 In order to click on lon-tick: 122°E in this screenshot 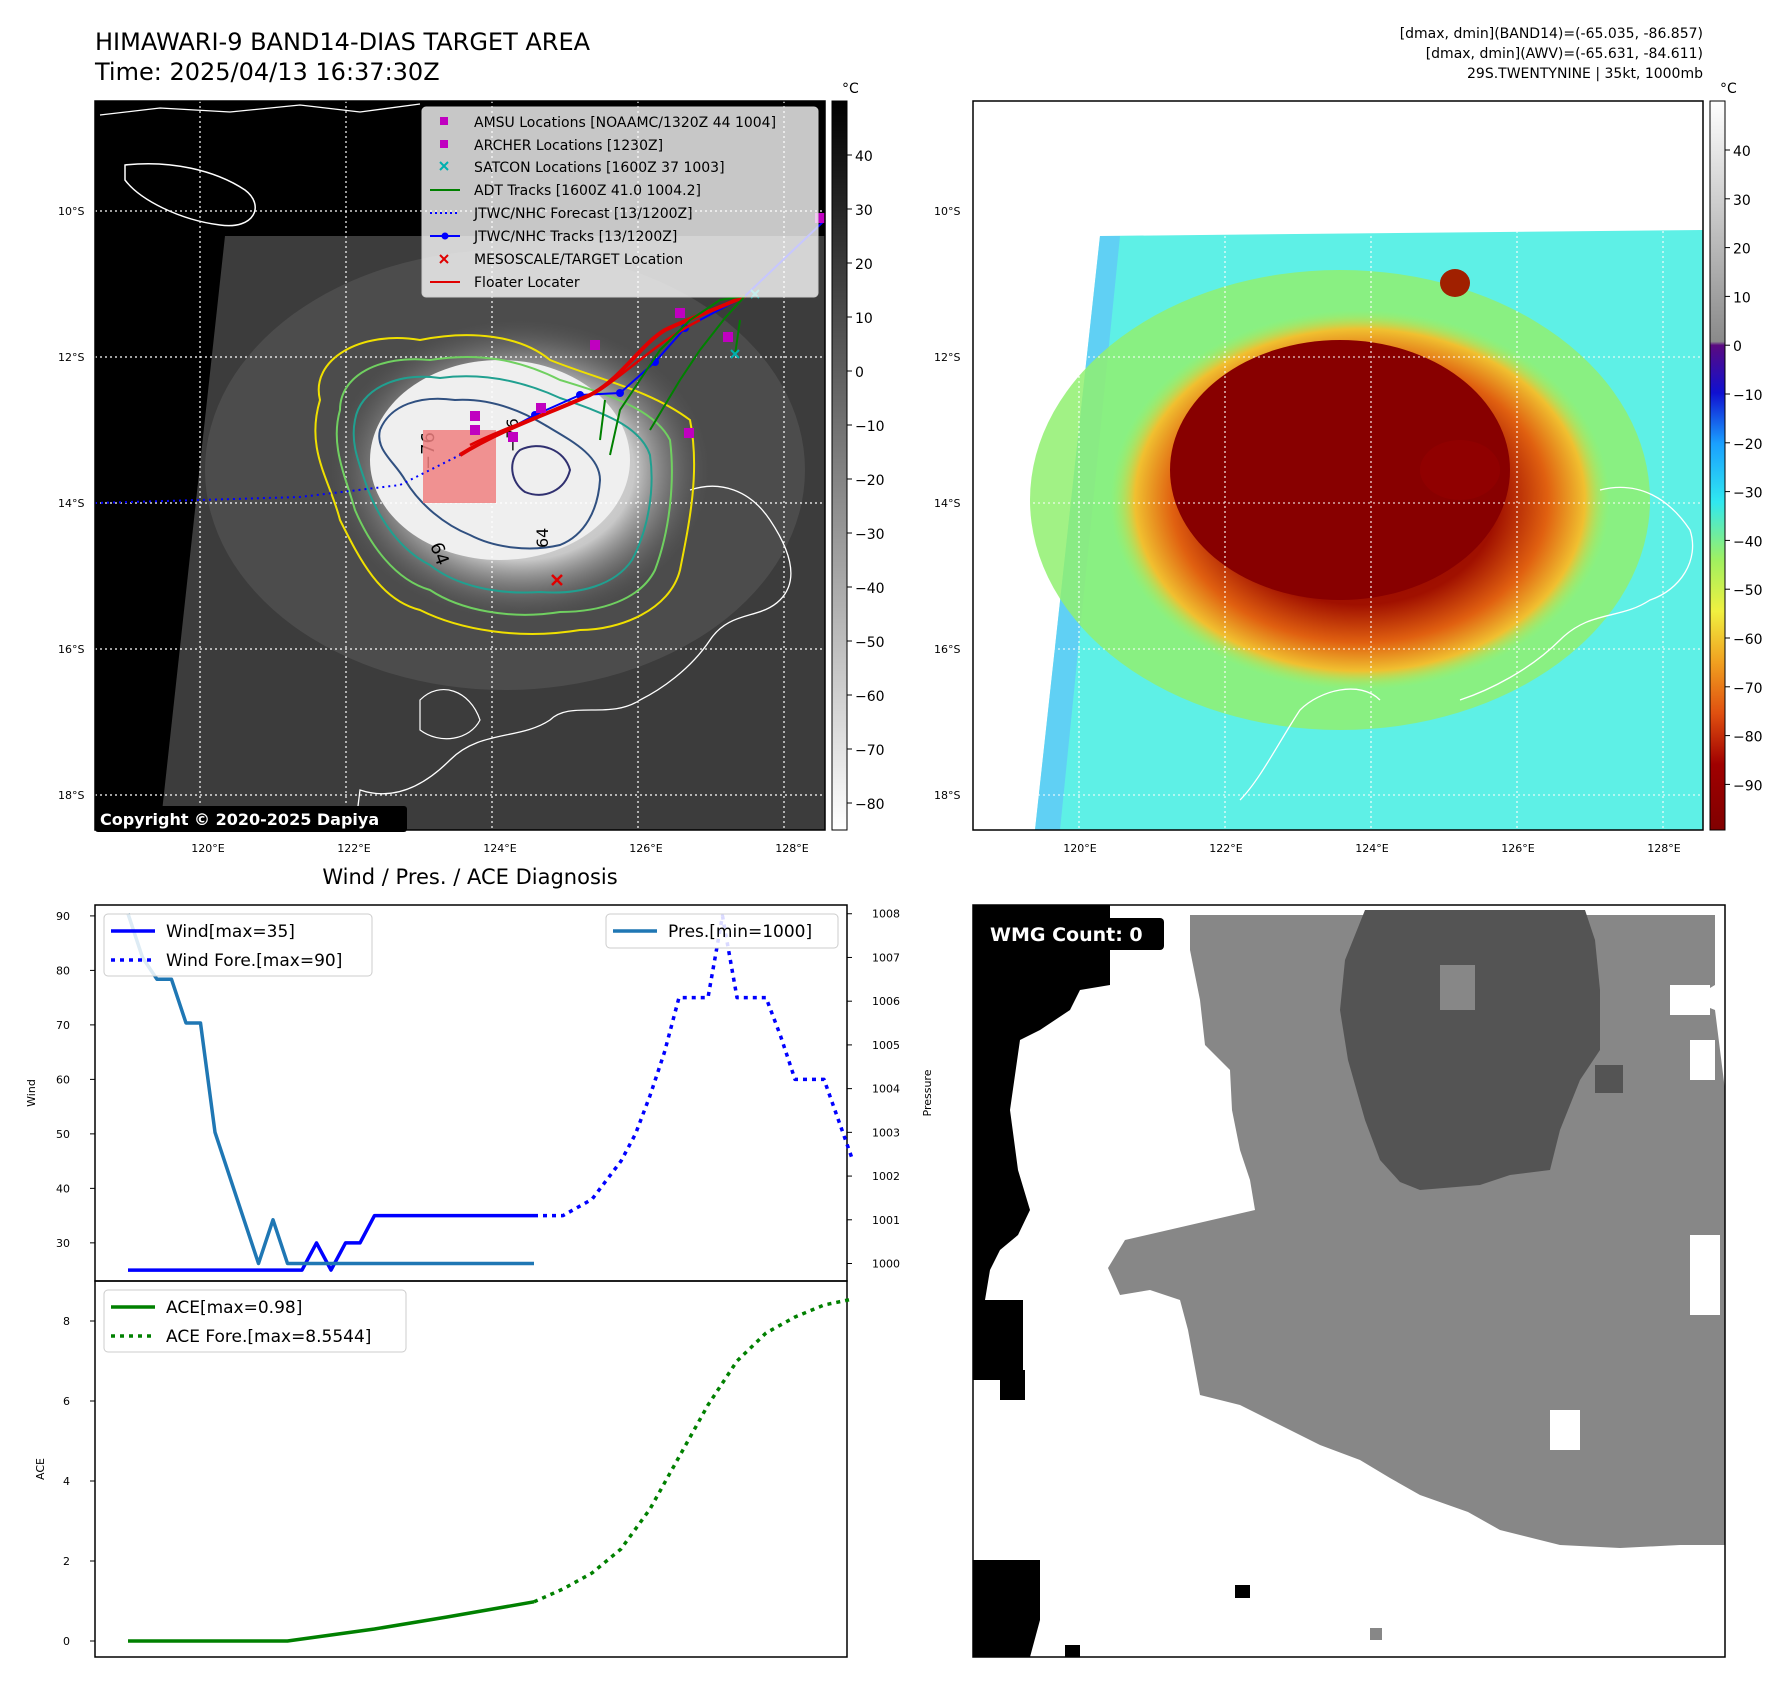, I will do `click(1225, 848)`.